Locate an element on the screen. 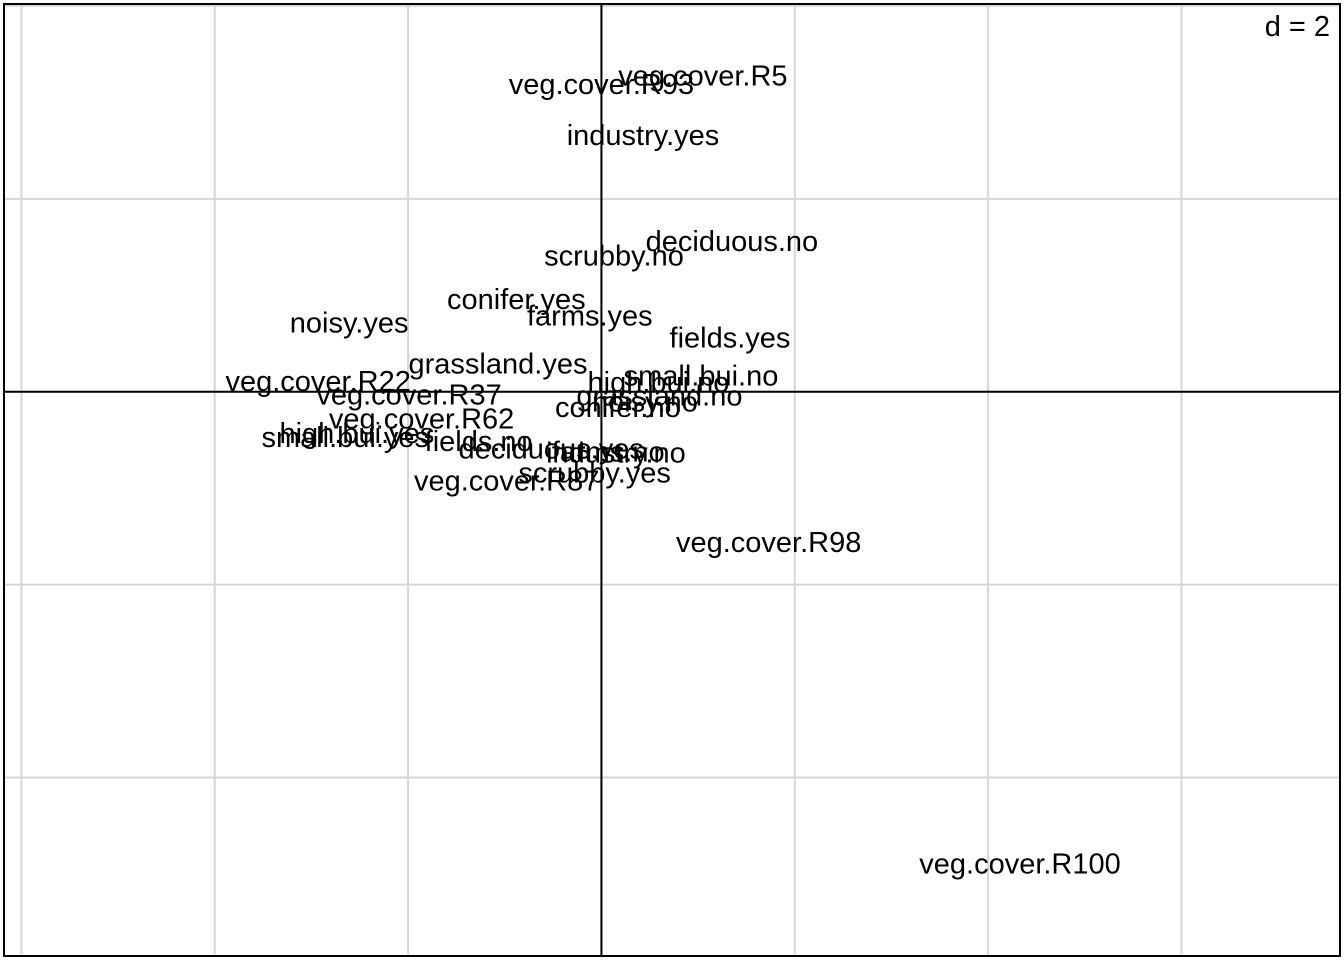 The image size is (1344, 960). point-label: veg.cover.R22 is located at coordinates (317, 382).